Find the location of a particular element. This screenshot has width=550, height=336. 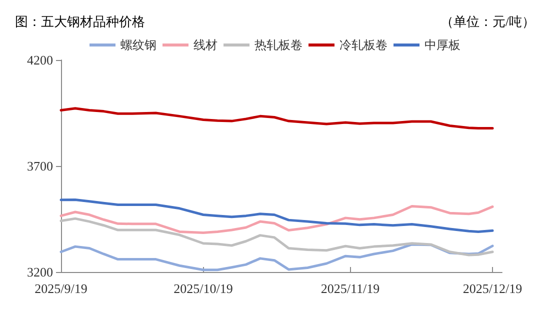

x-tick-label: 2025/11/19 is located at coordinates (350, 288).